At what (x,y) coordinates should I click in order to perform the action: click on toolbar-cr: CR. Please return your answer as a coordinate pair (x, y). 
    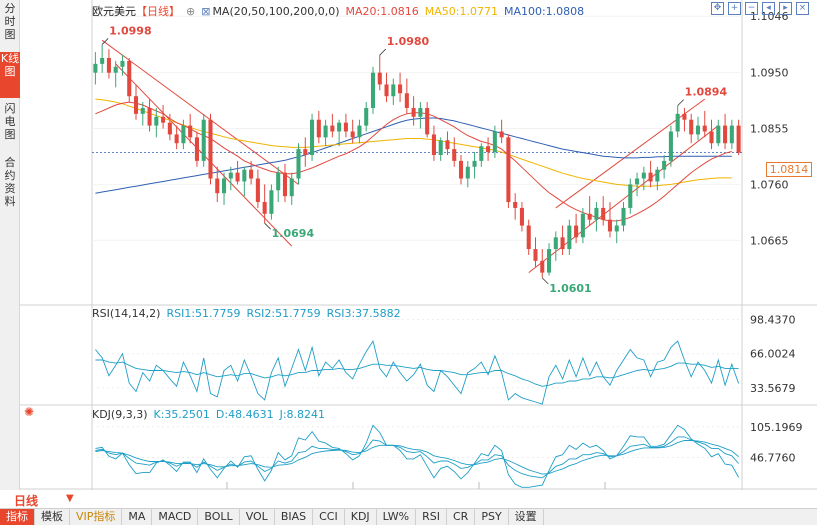
    Looking at the image, I should click on (461, 517).